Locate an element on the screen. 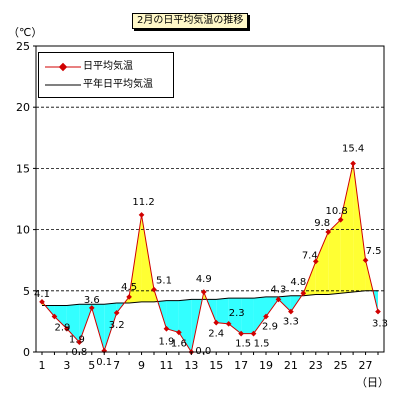 This screenshot has height=400, width=400. x-tick-label: 1 is located at coordinates (42, 365).